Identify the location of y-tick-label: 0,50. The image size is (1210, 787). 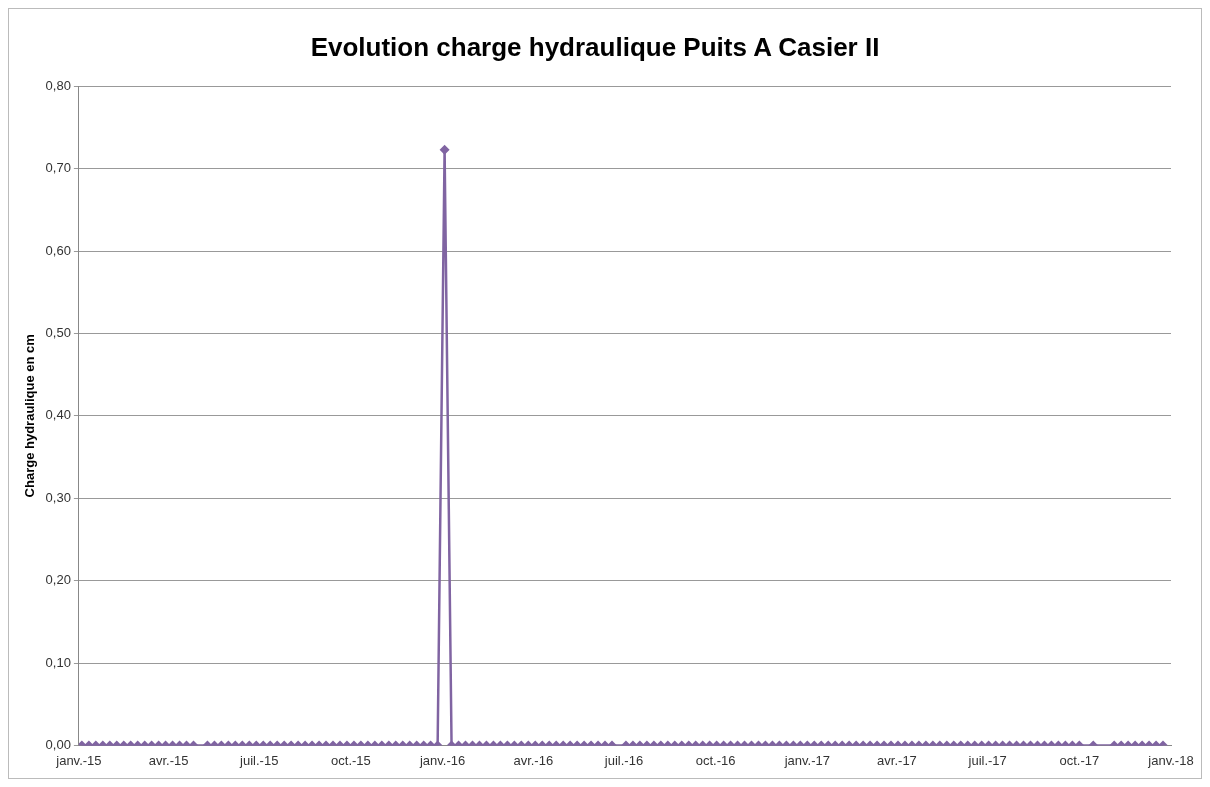
(58, 332).